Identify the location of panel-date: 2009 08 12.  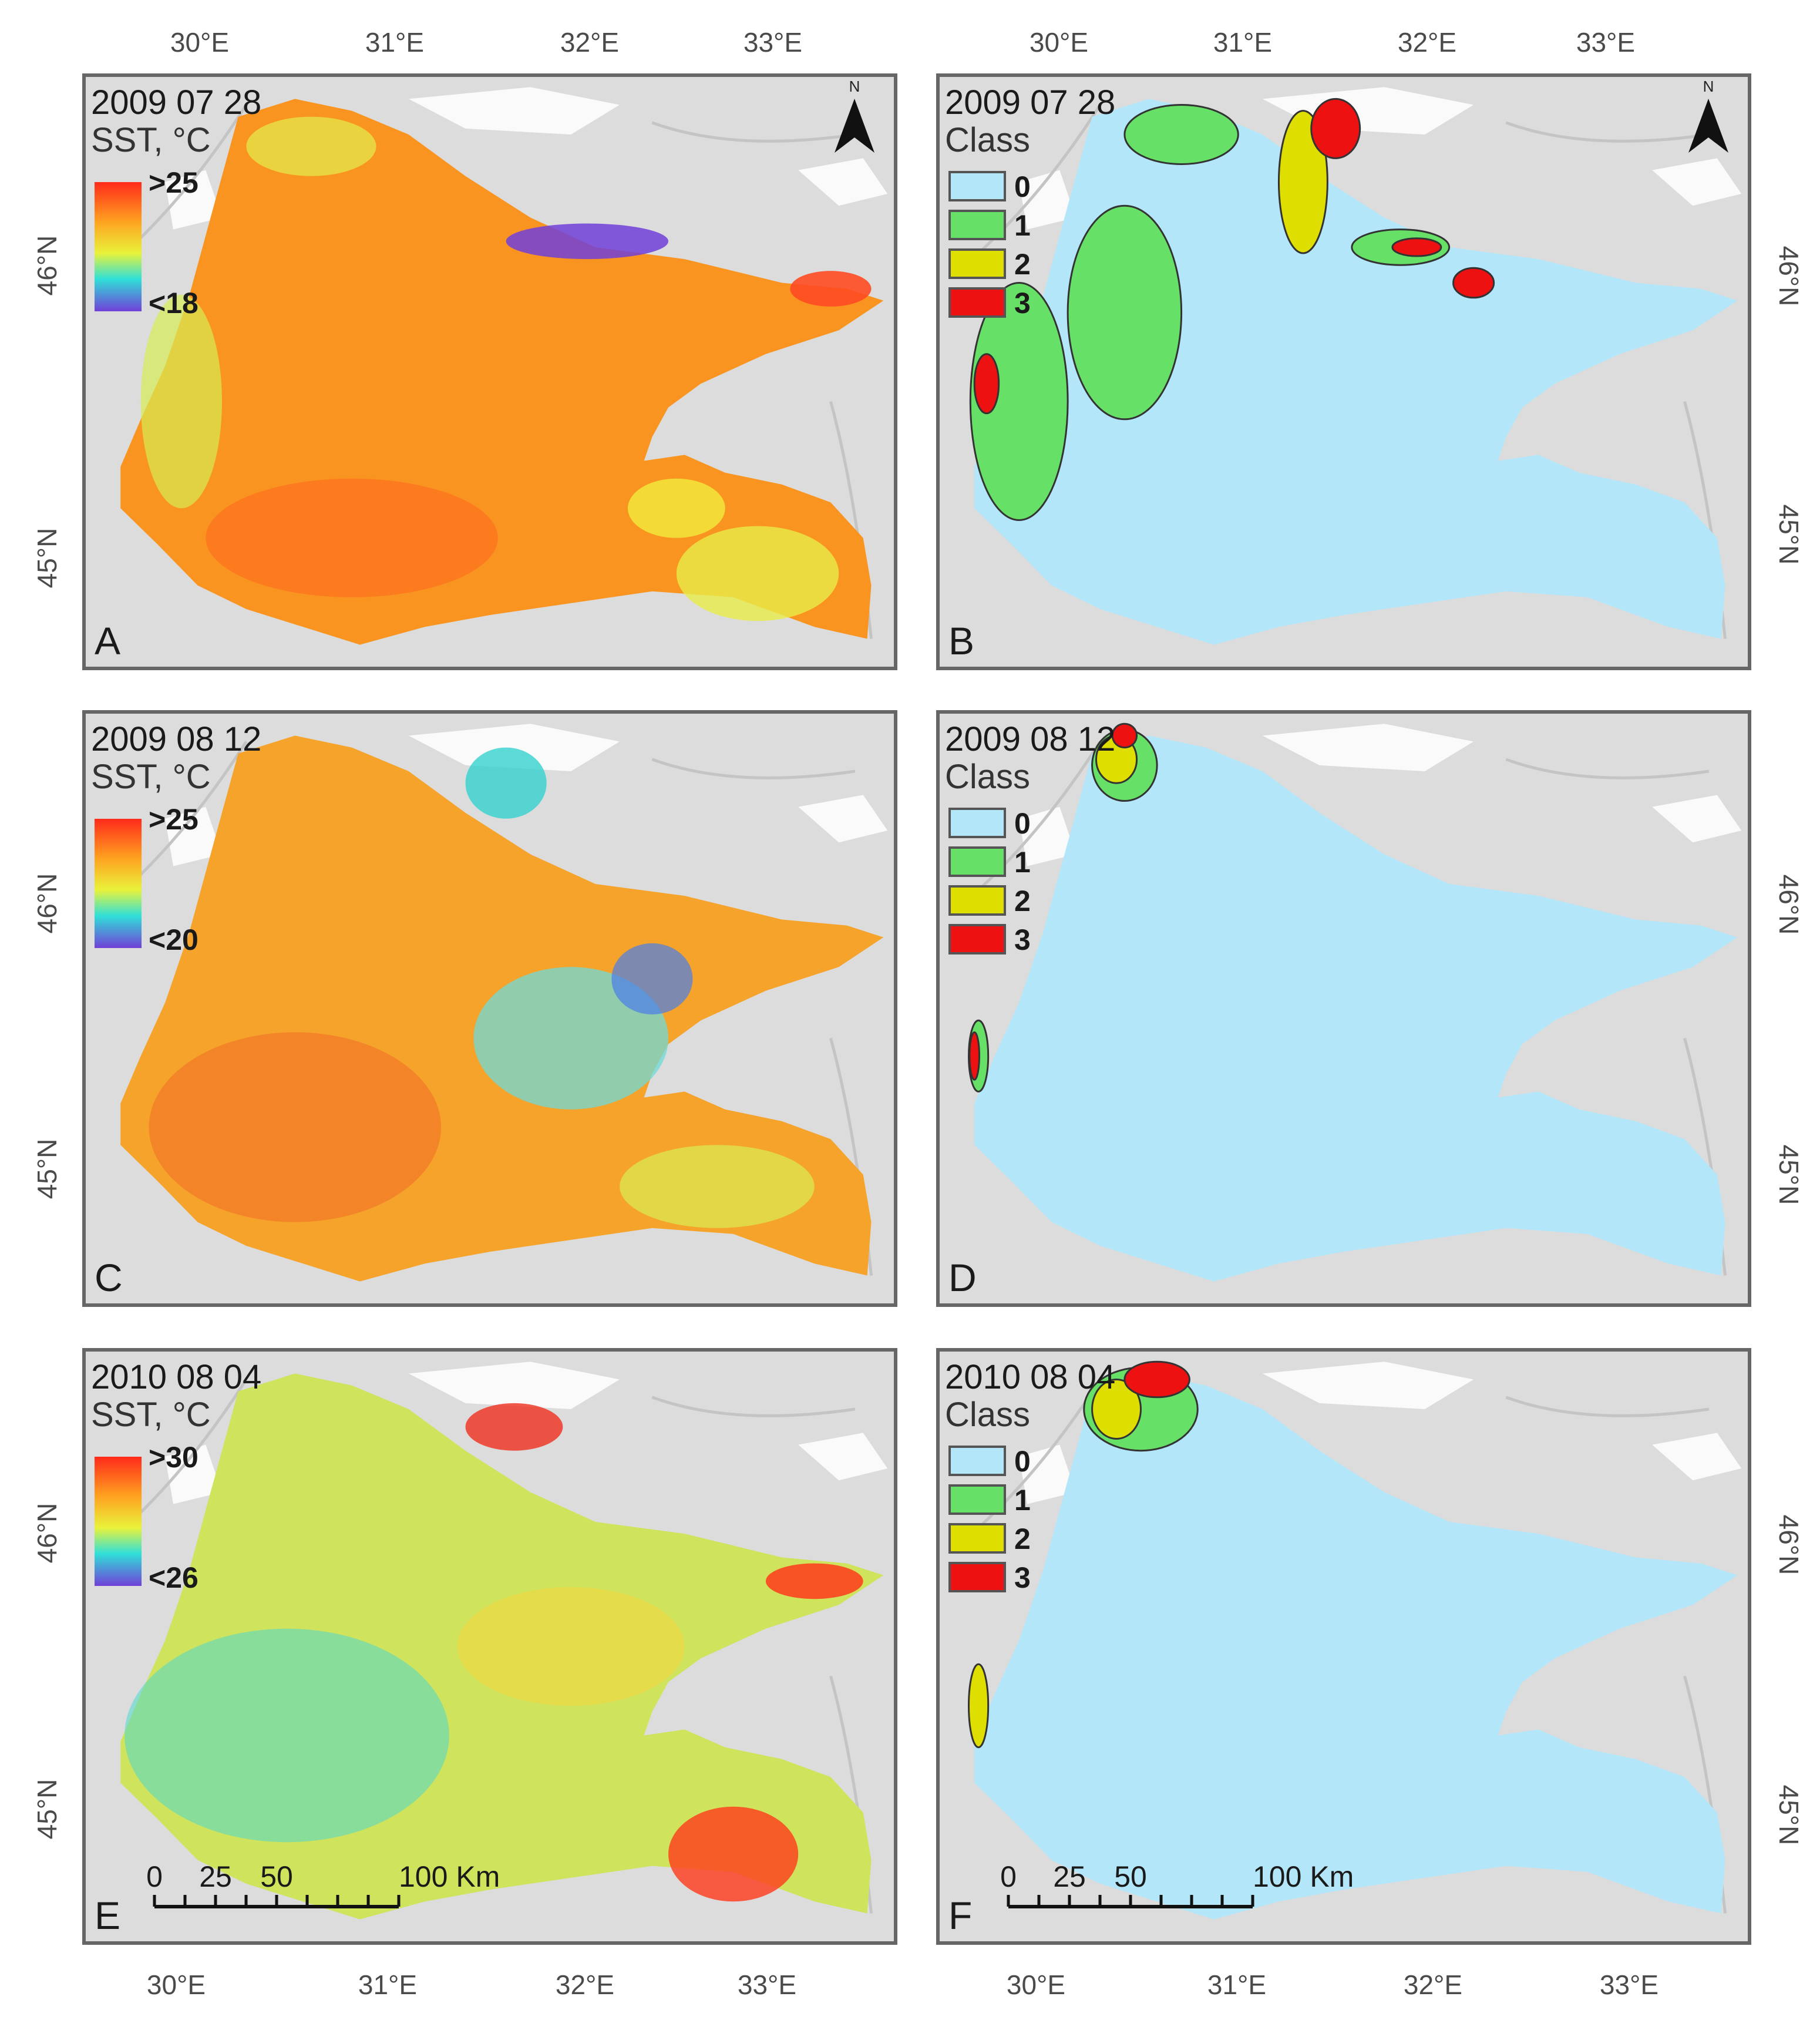
(1030, 739).